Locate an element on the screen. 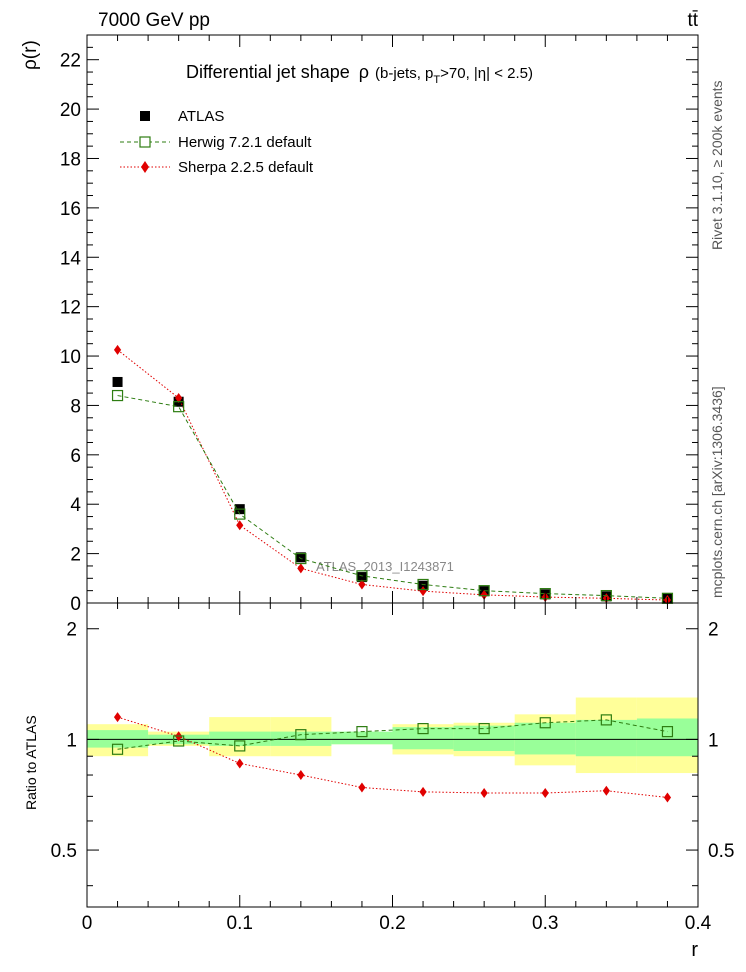 The image size is (746, 972). process-label: tt̄ is located at coordinates (692, 20).